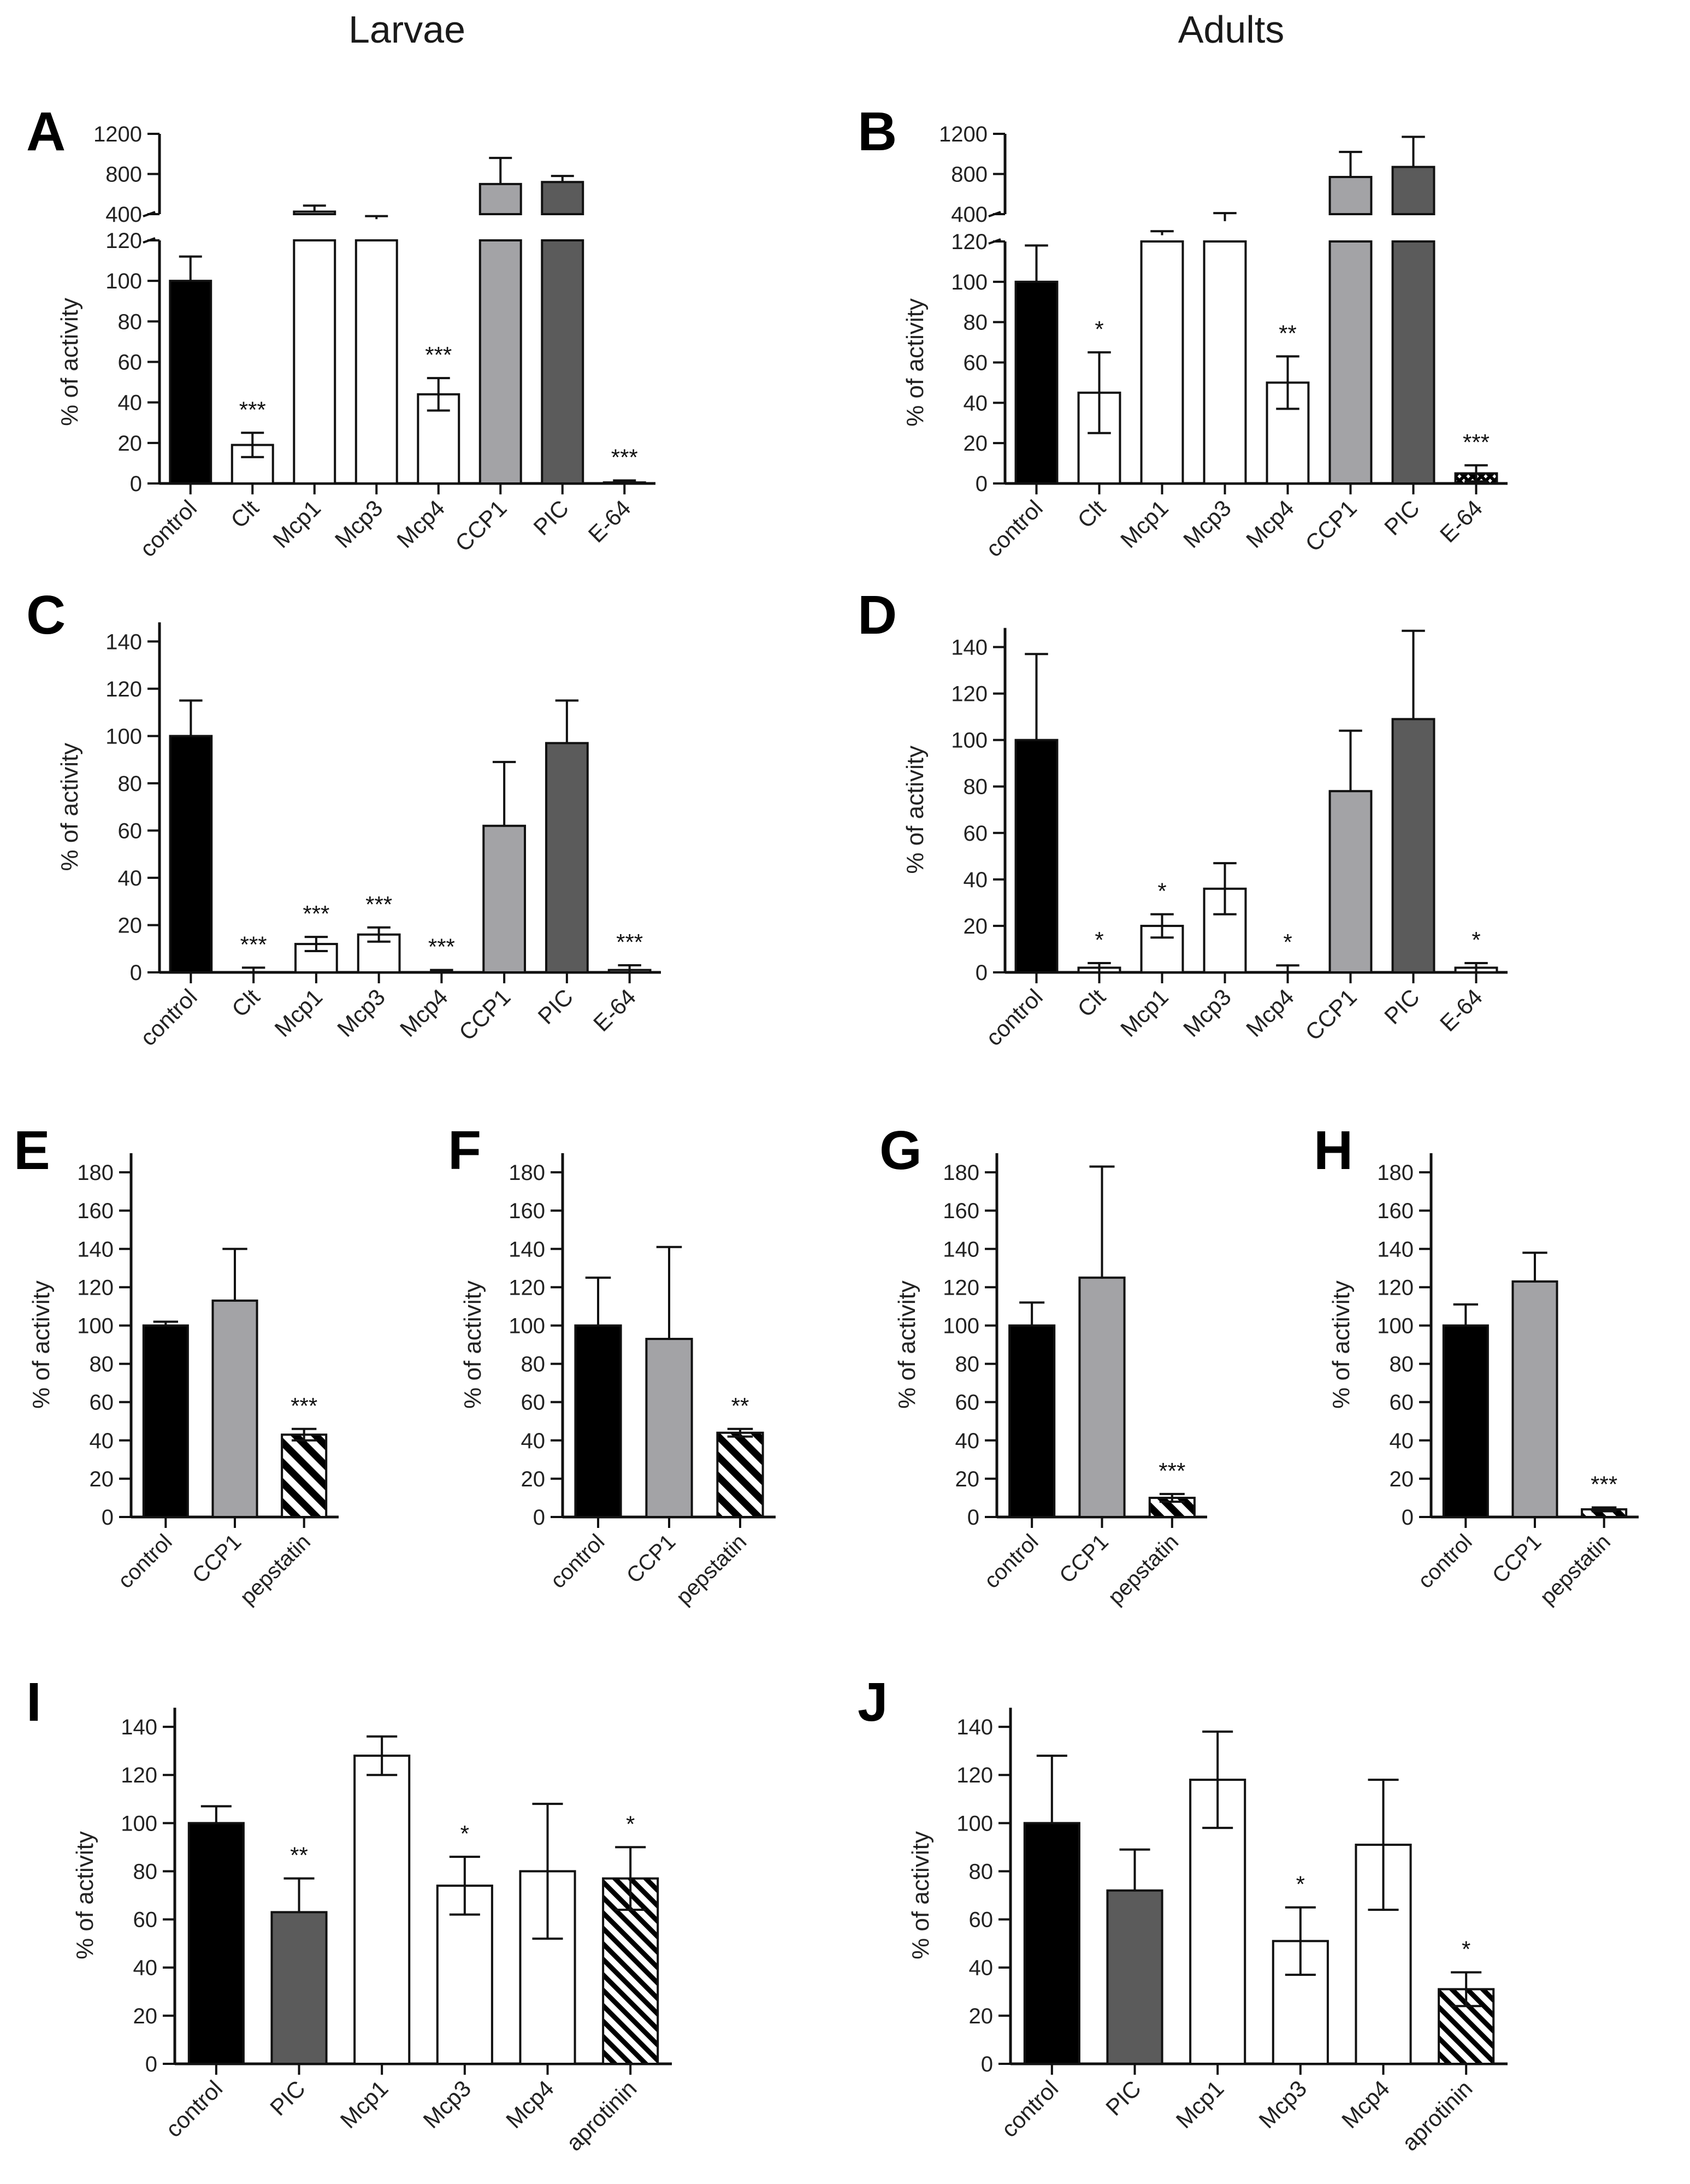 This screenshot has height=2184, width=1690. What do you see at coordinates (95, 1211) in the screenshot?
I see `y-tick-label: 160` at bounding box center [95, 1211].